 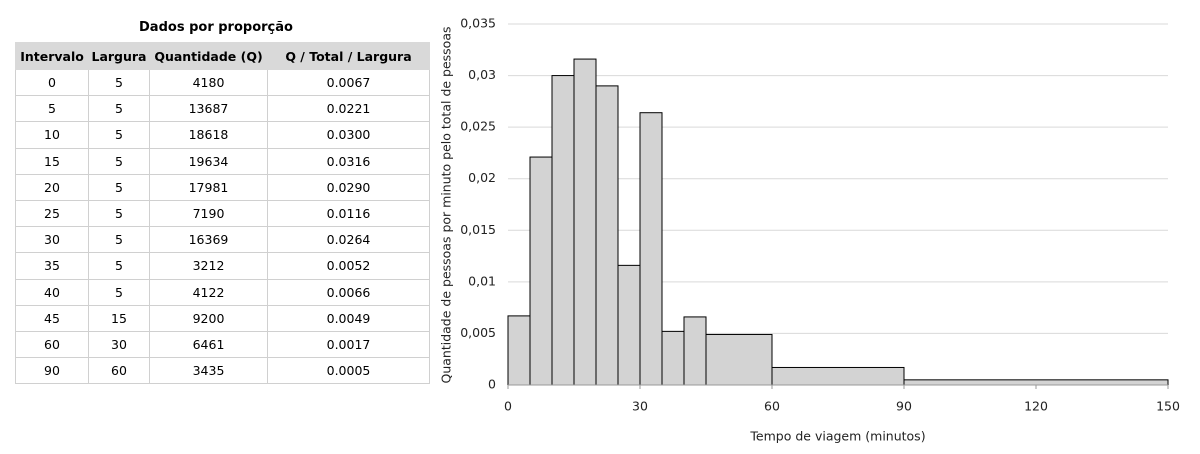 I want to click on table-cell: 0.0316, so click(x=348, y=161).